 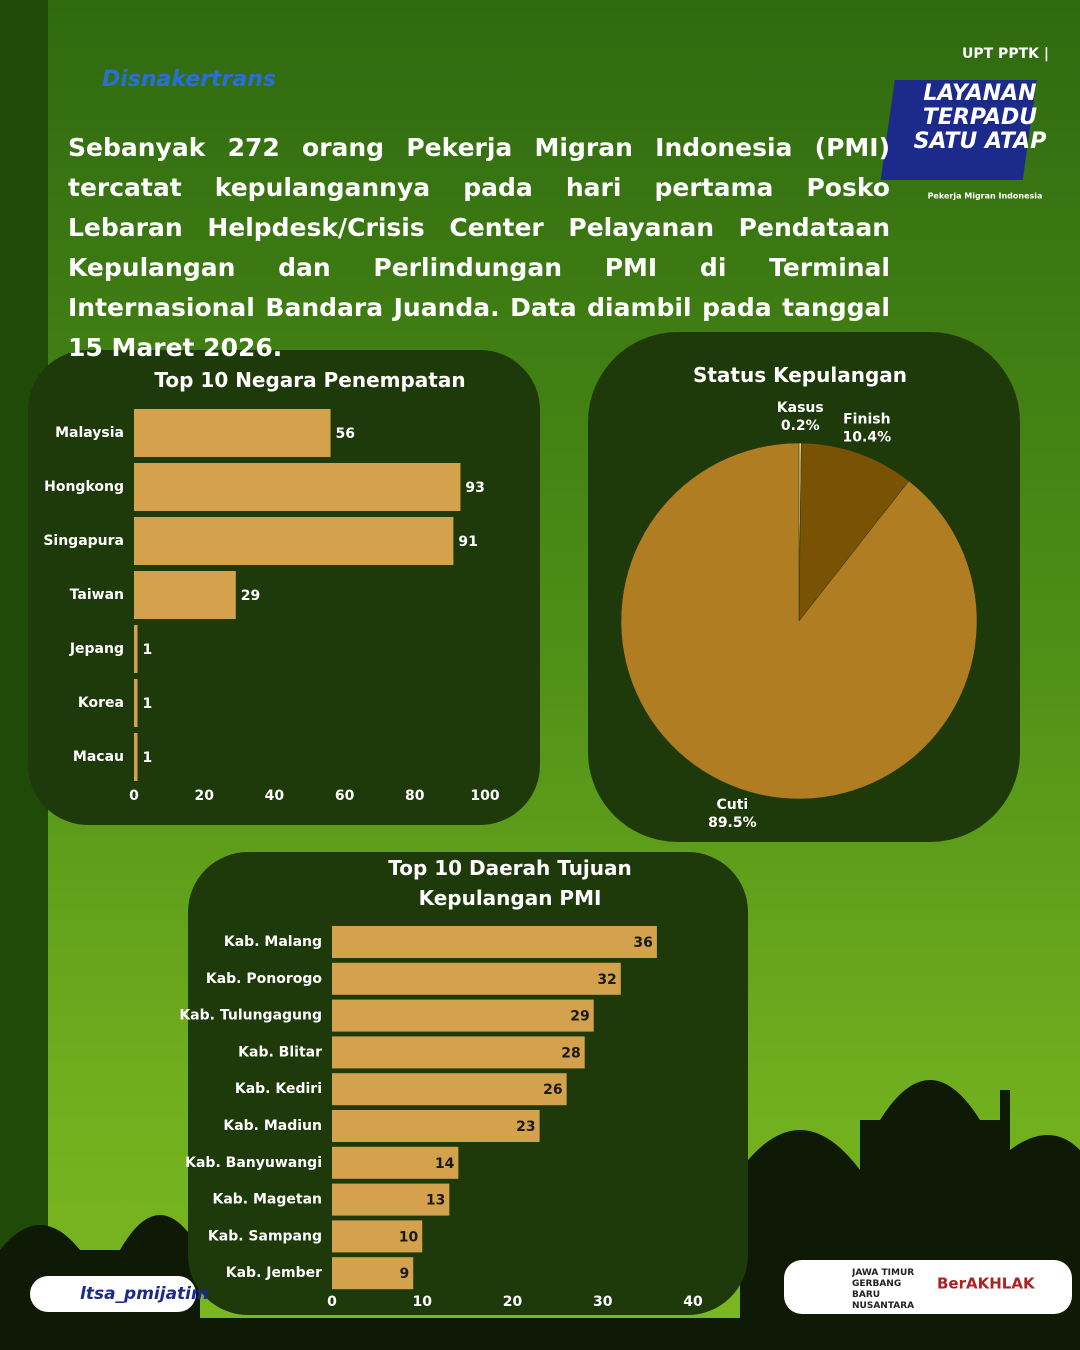 What do you see at coordinates (97, 595) in the screenshot?
I see `category-label: Taiwan` at bounding box center [97, 595].